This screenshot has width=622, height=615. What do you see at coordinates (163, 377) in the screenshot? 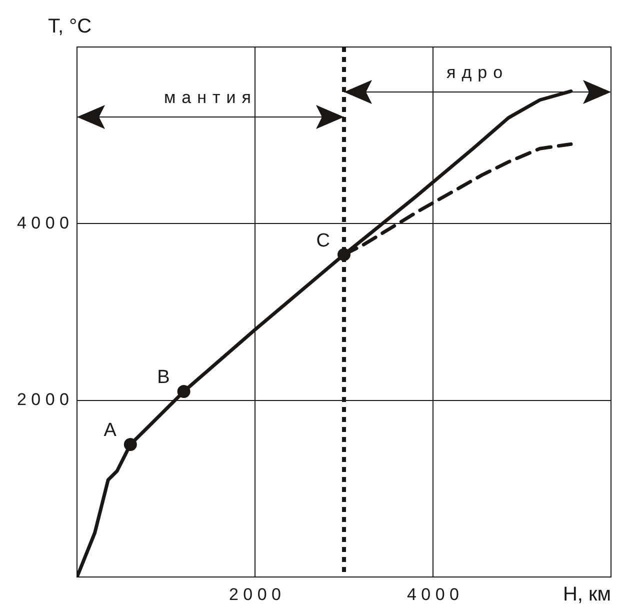
I see `annotation: B` at bounding box center [163, 377].